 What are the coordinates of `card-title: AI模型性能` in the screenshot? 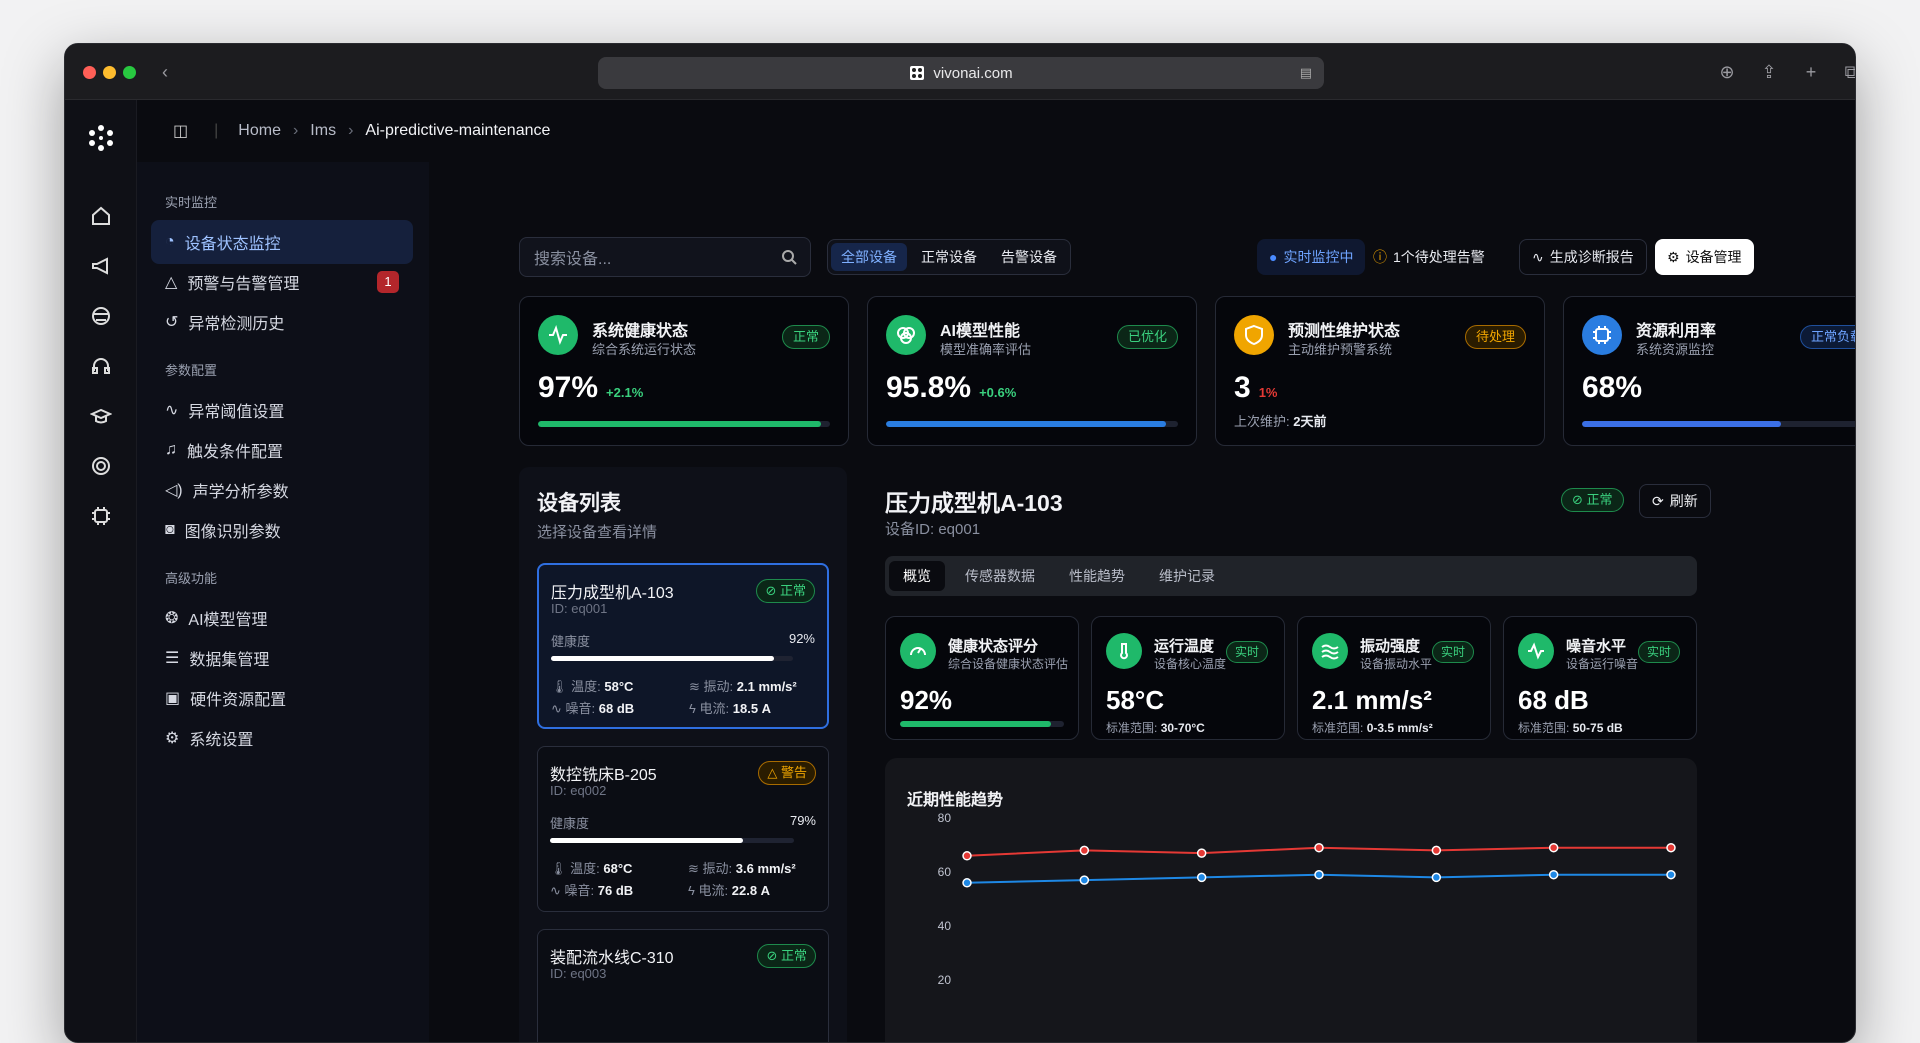 It's located at (980, 331).